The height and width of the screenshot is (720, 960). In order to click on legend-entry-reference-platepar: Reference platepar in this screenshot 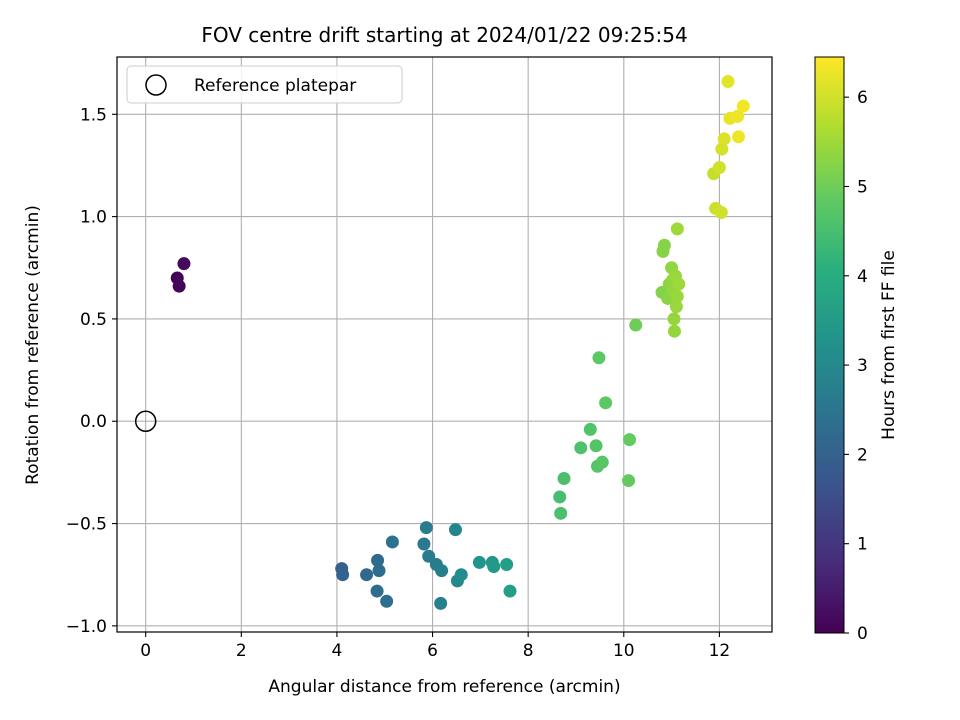, I will do `click(275, 86)`.